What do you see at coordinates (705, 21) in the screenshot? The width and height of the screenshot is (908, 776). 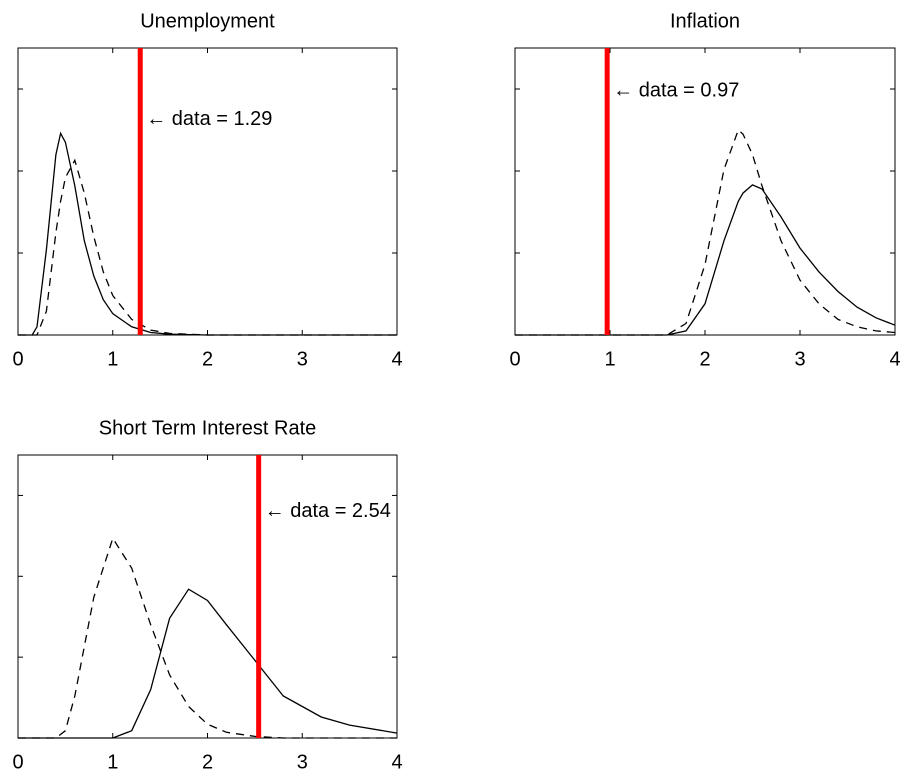 I see `chart-title: Inflation` at bounding box center [705, 21].